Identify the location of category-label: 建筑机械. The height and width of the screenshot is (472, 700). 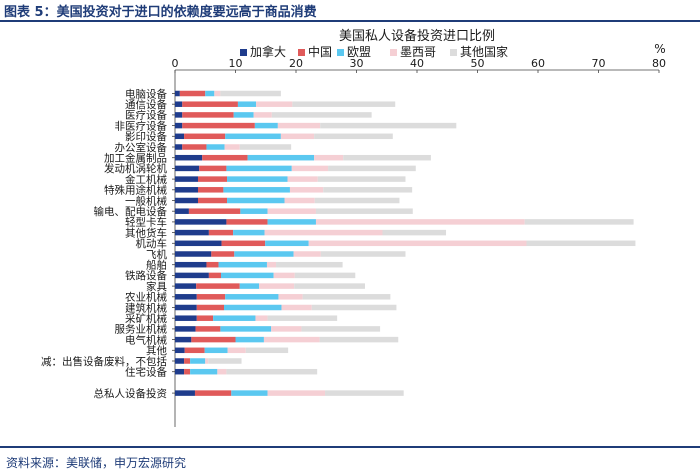
(146, 307).